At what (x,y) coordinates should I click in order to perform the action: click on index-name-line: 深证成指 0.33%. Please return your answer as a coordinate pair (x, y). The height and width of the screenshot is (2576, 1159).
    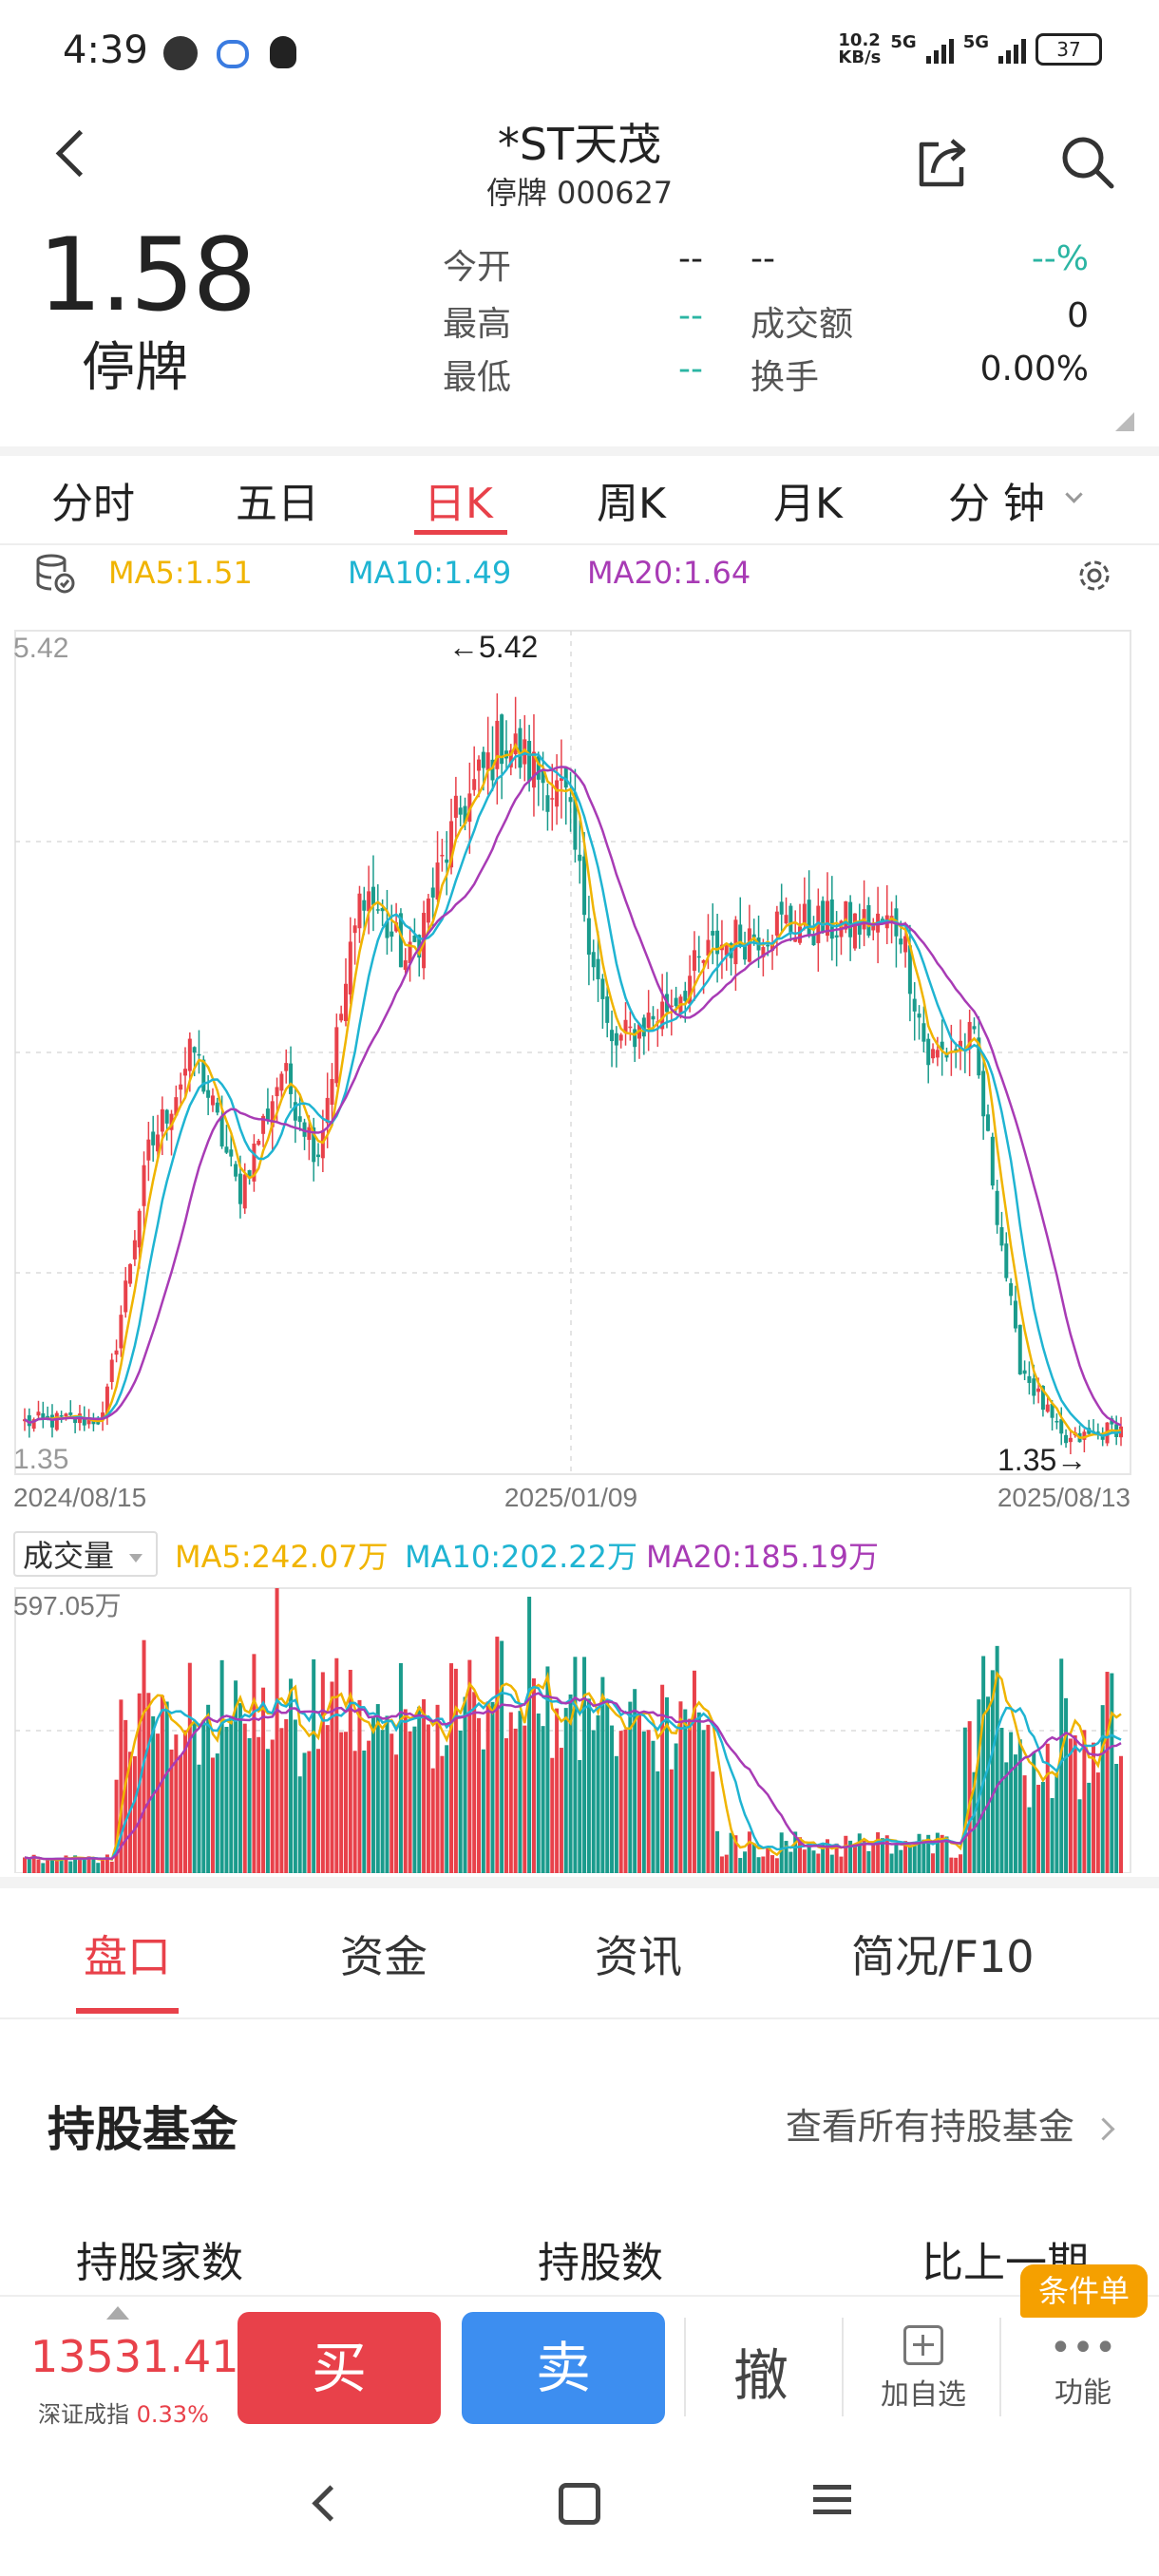
    Looking at the image, I should click on (123, 2412).